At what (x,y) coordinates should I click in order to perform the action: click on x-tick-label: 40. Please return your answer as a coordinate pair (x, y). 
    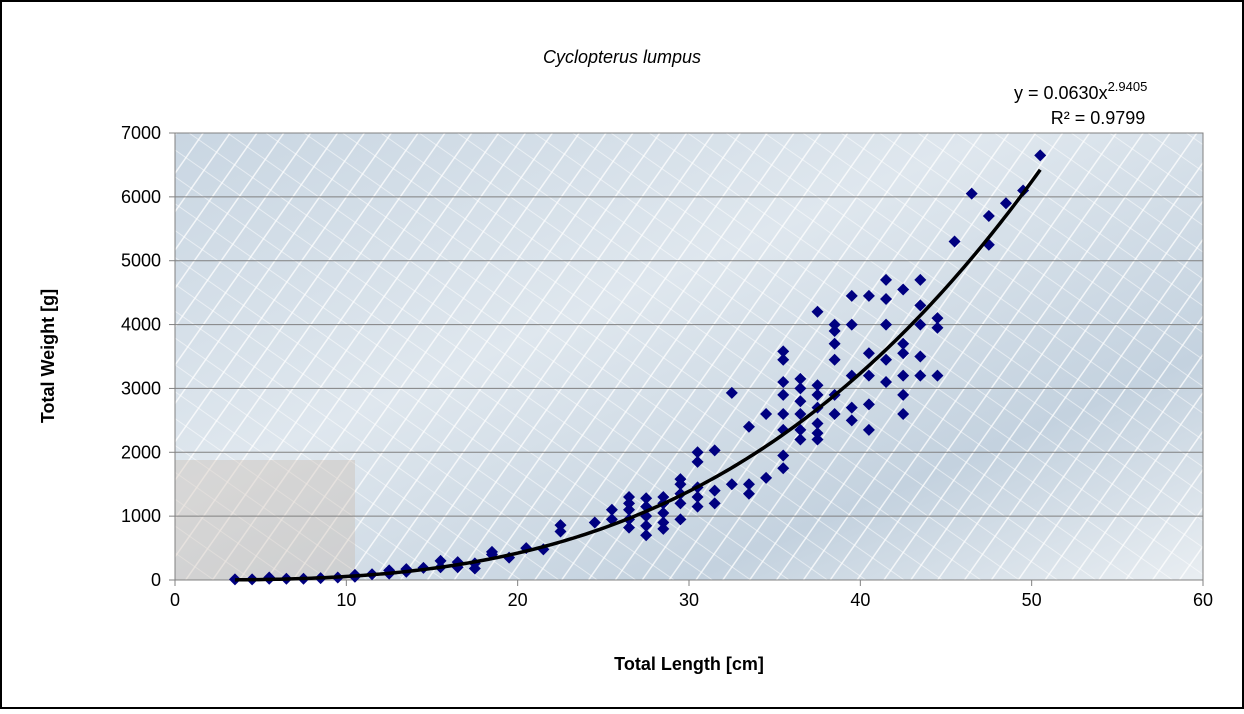
    Looking at the image, I should click on (860, 600).